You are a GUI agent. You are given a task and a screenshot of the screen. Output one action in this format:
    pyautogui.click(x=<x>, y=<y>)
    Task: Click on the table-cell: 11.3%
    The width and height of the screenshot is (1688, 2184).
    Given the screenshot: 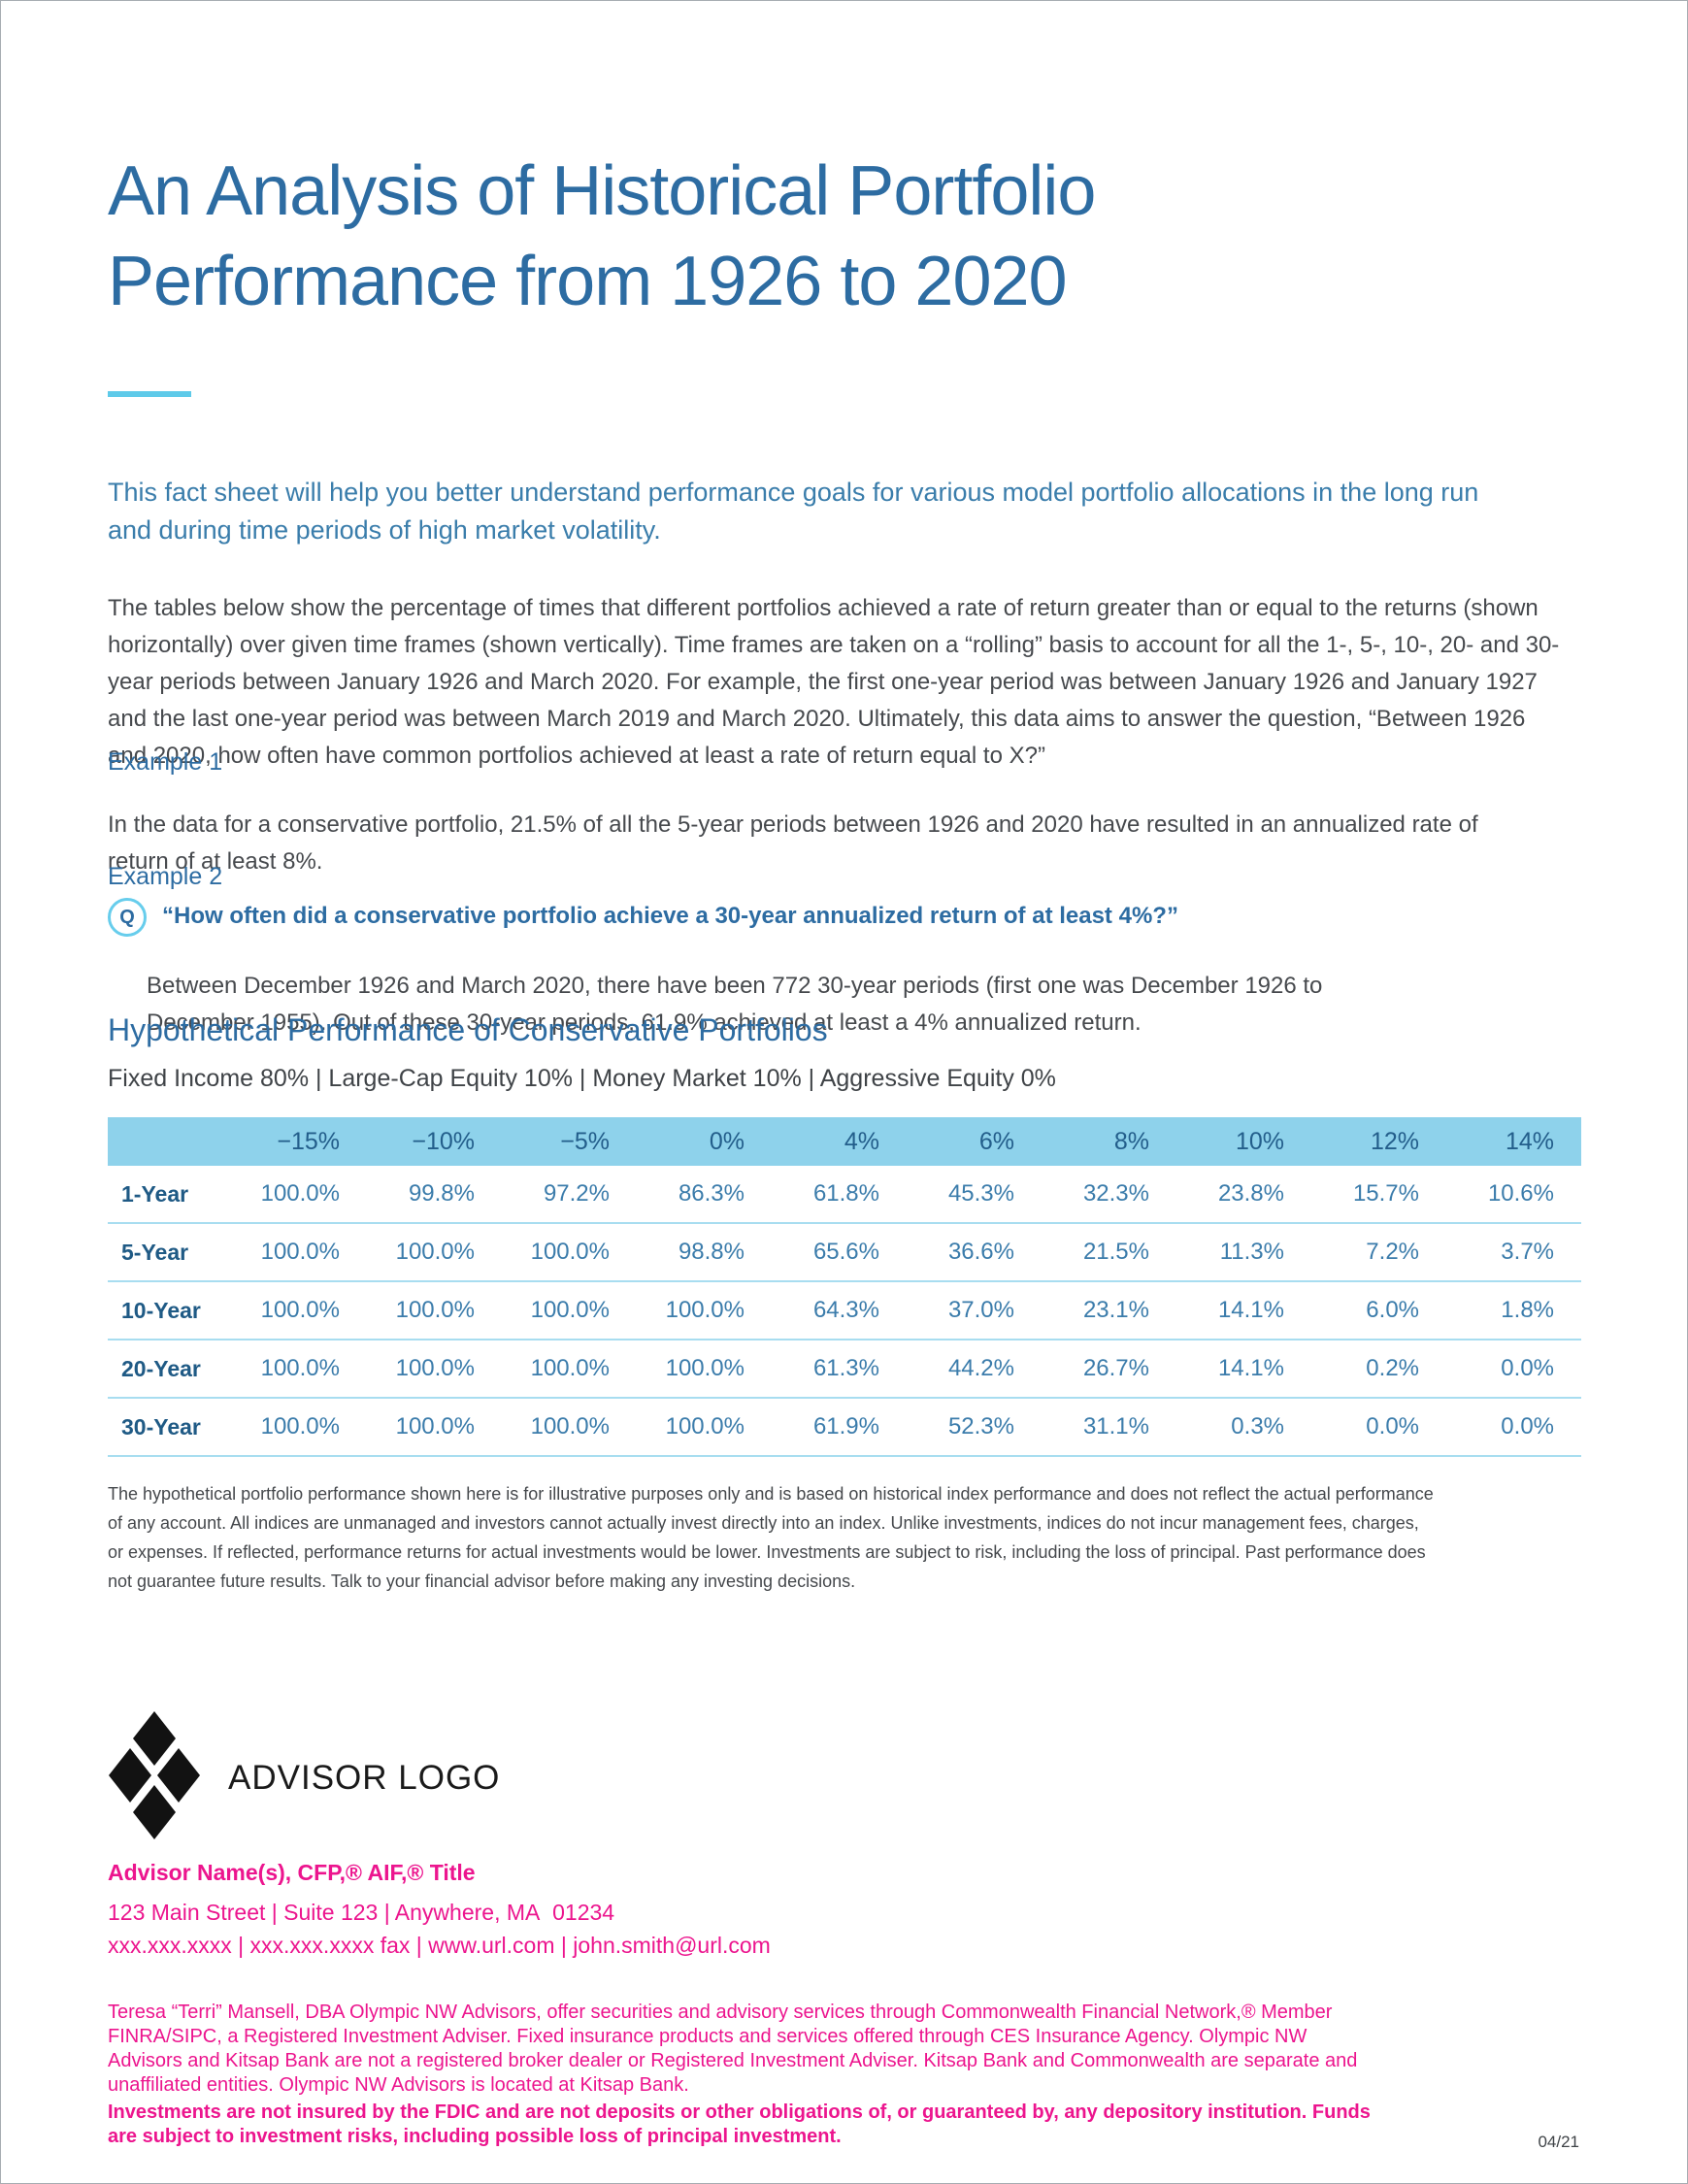 What is the action you would take?
    pyautogui.click(x=1243, y=1252)
    